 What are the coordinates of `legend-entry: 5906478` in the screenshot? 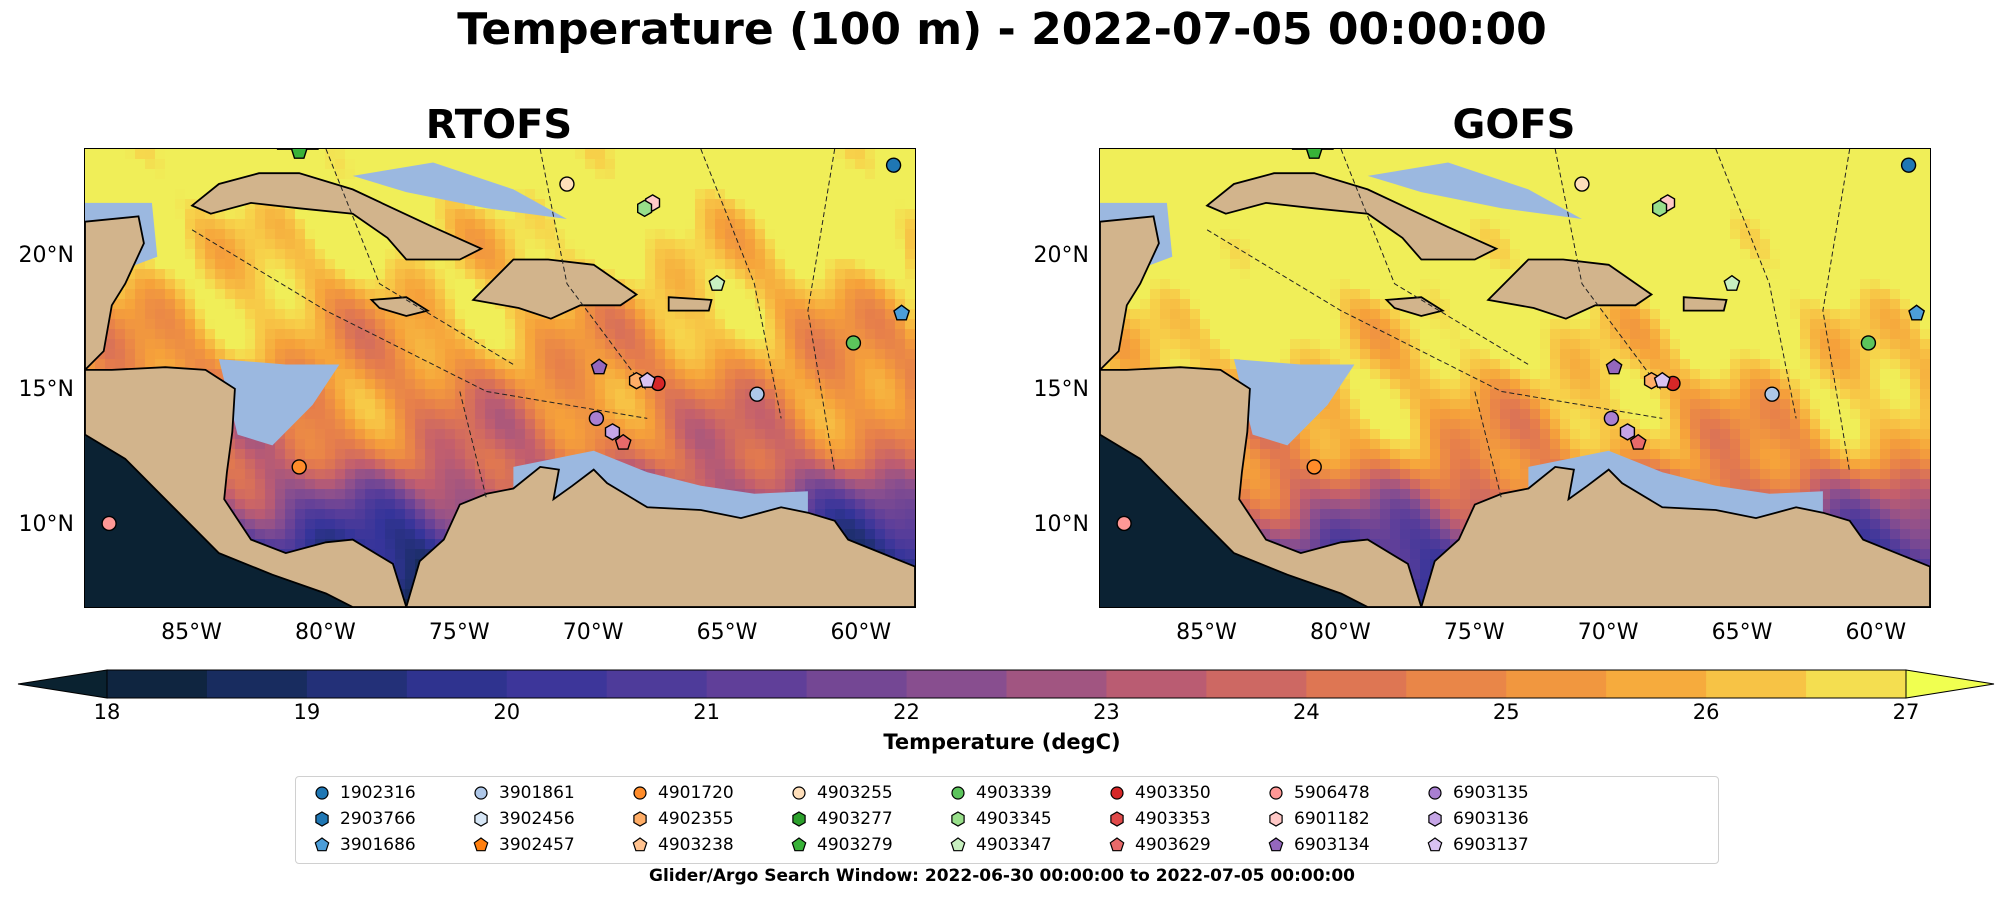 It's located at (1319, 793).